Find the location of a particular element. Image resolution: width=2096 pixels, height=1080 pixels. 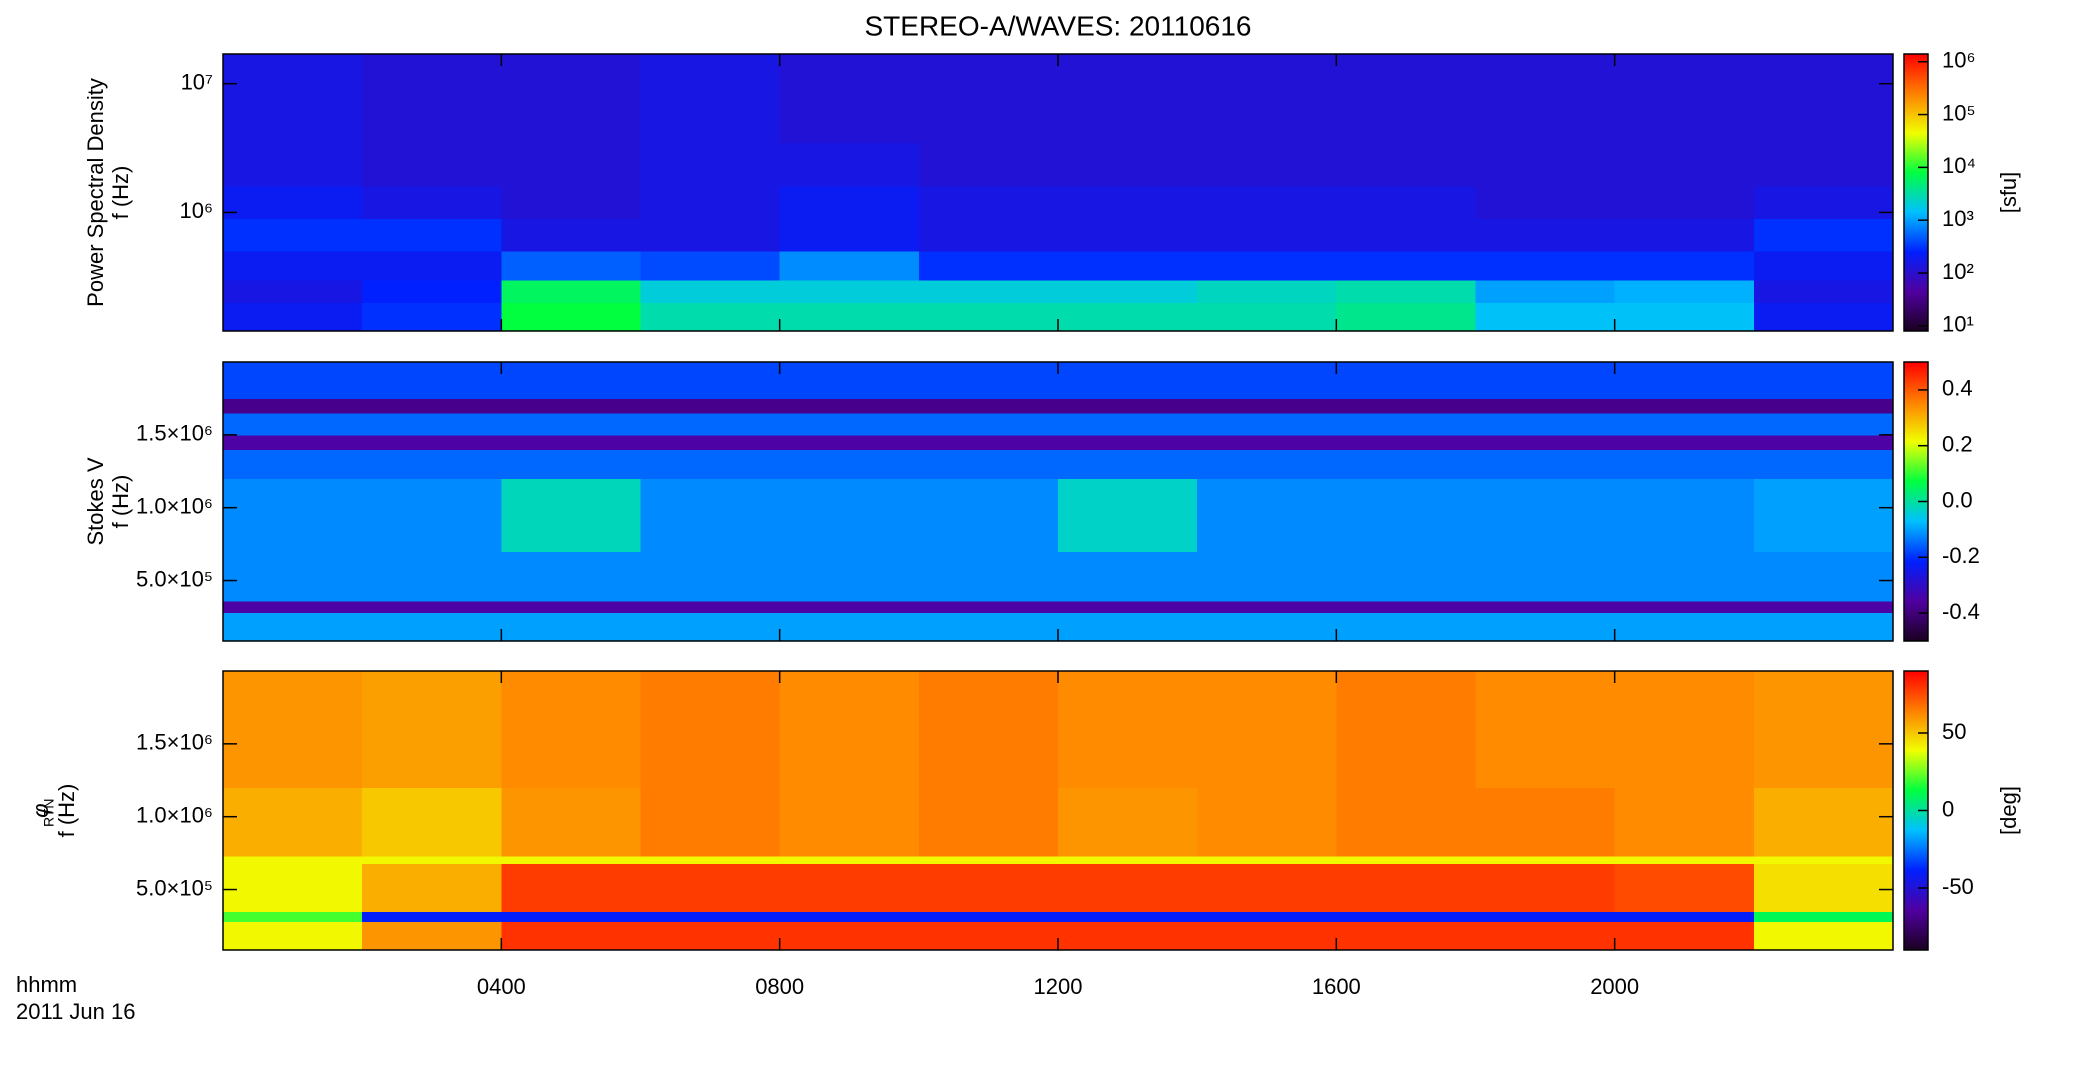

colorbar-tick-label: 10² is located at coordinates (1958, 271).